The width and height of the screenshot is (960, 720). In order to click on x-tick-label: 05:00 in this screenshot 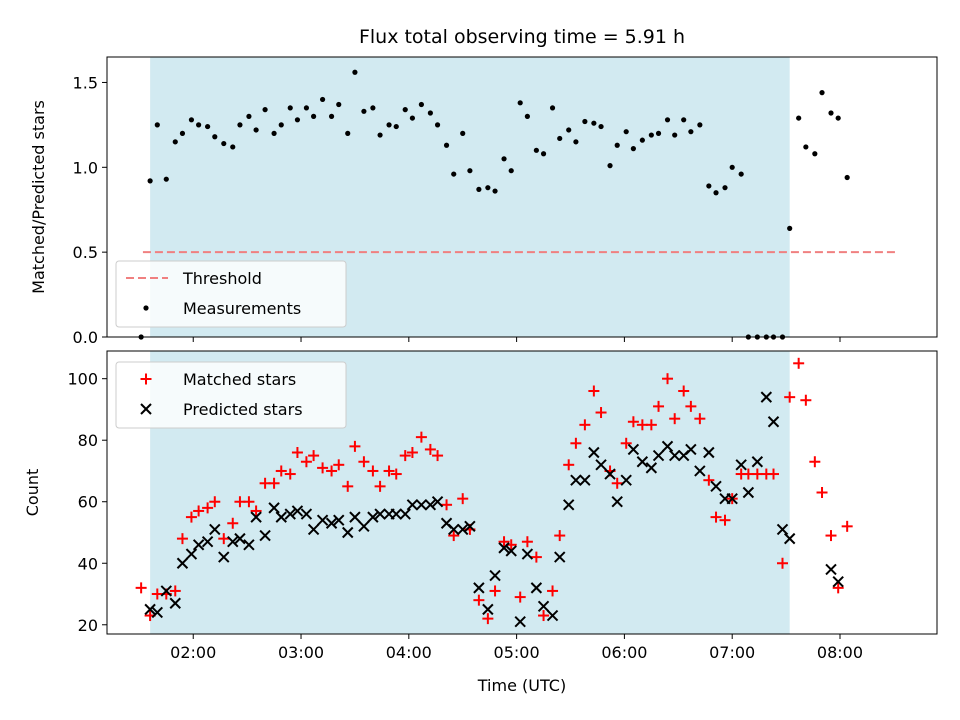, I will do `click(517, 652)`.